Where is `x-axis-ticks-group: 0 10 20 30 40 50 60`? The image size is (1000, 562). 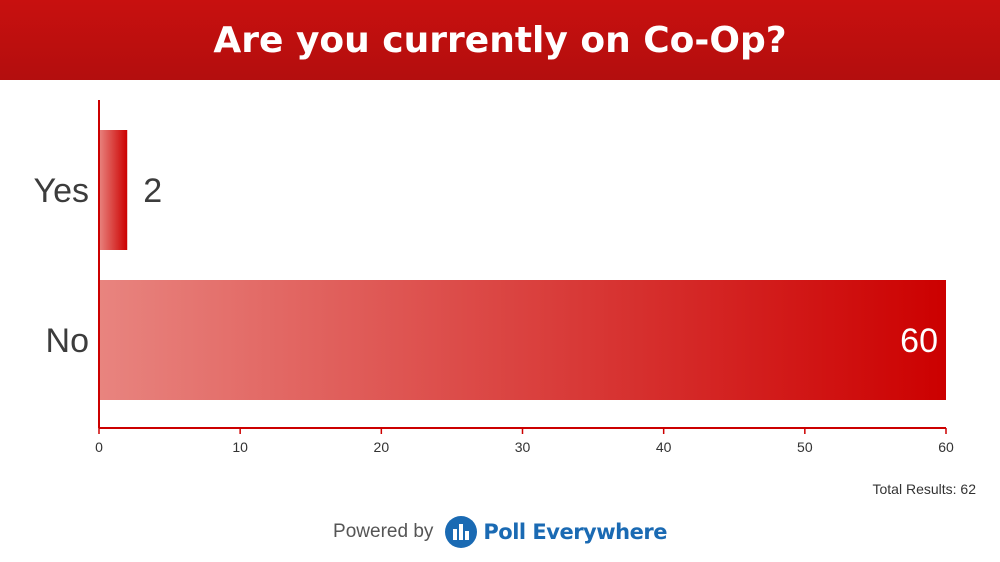 x-axis-ticks-group: 0 10 20 30 40 50 60 is located at coordinates (524, 441).